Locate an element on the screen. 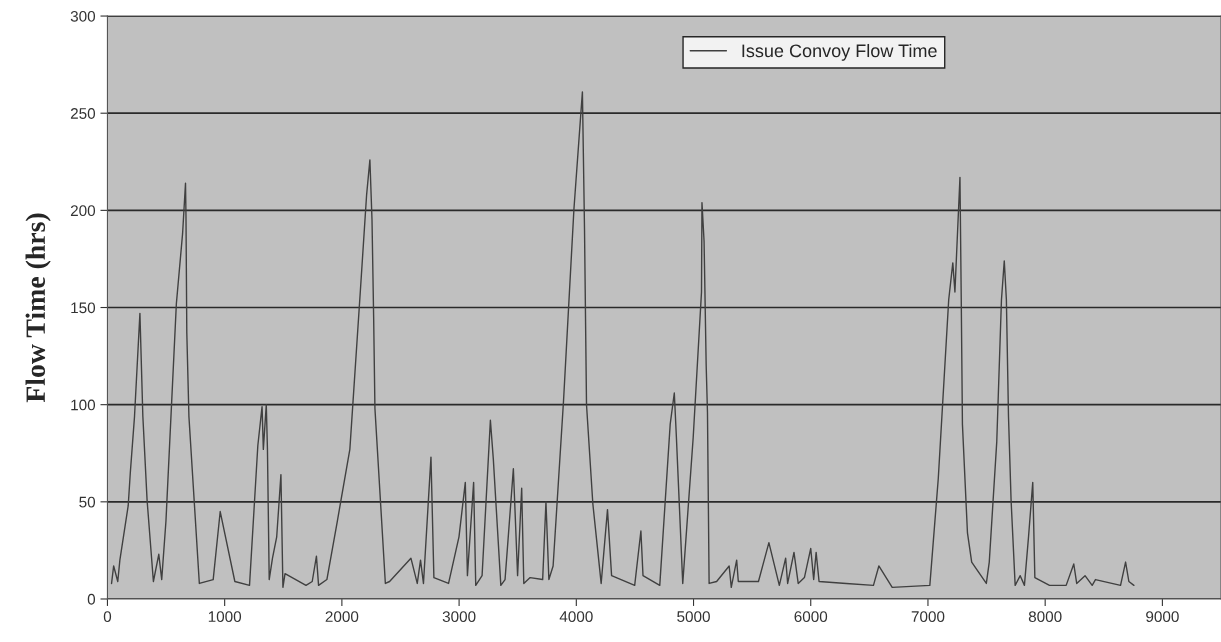  x-tick-label: 5000 is located at coordinates (693, 617).